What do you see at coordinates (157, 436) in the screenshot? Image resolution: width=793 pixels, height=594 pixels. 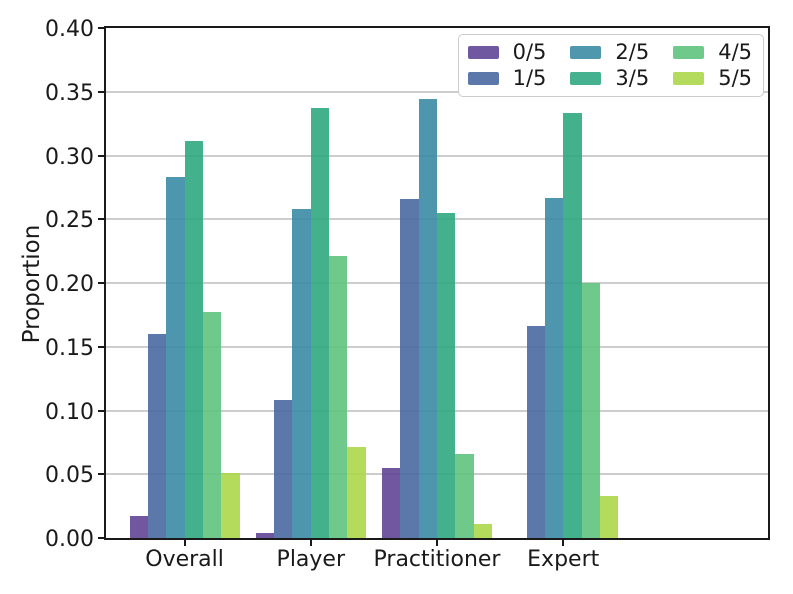 I see `bar-overall-1/5` at bounding box center [157, 436].